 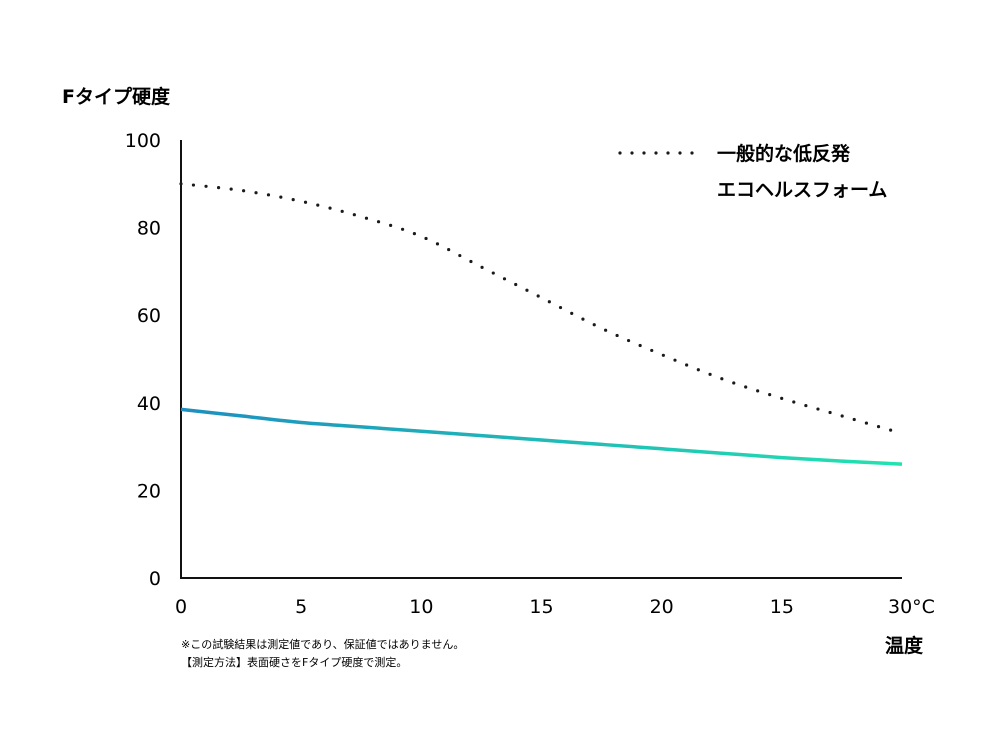 I want to click on x-tick-label: 30°C, so click(x=911, y=607).